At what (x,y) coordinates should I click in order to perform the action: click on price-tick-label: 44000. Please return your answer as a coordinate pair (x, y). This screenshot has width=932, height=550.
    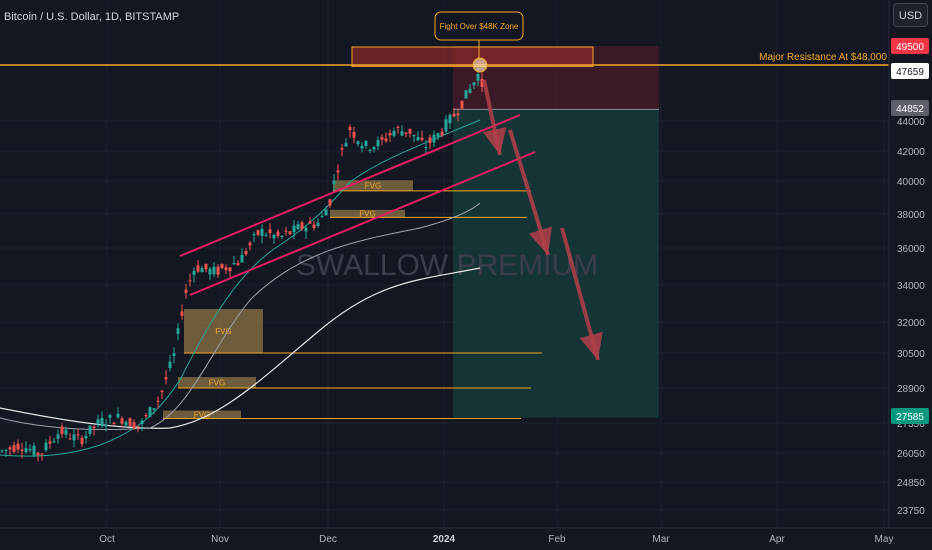
    Looking at the image, I should click on (911, 122).